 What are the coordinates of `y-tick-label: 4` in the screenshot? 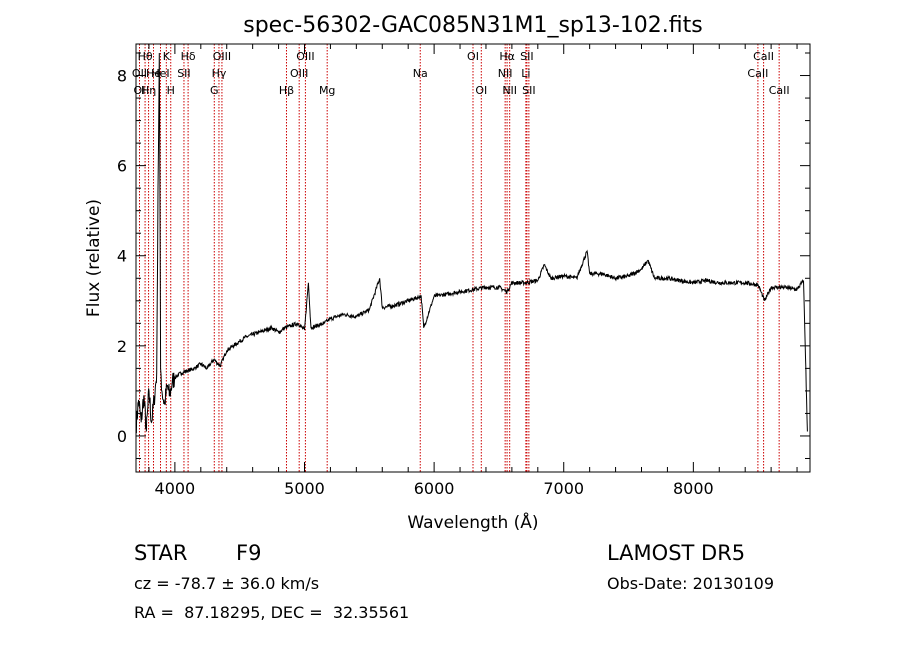 It's located at (122, 256).